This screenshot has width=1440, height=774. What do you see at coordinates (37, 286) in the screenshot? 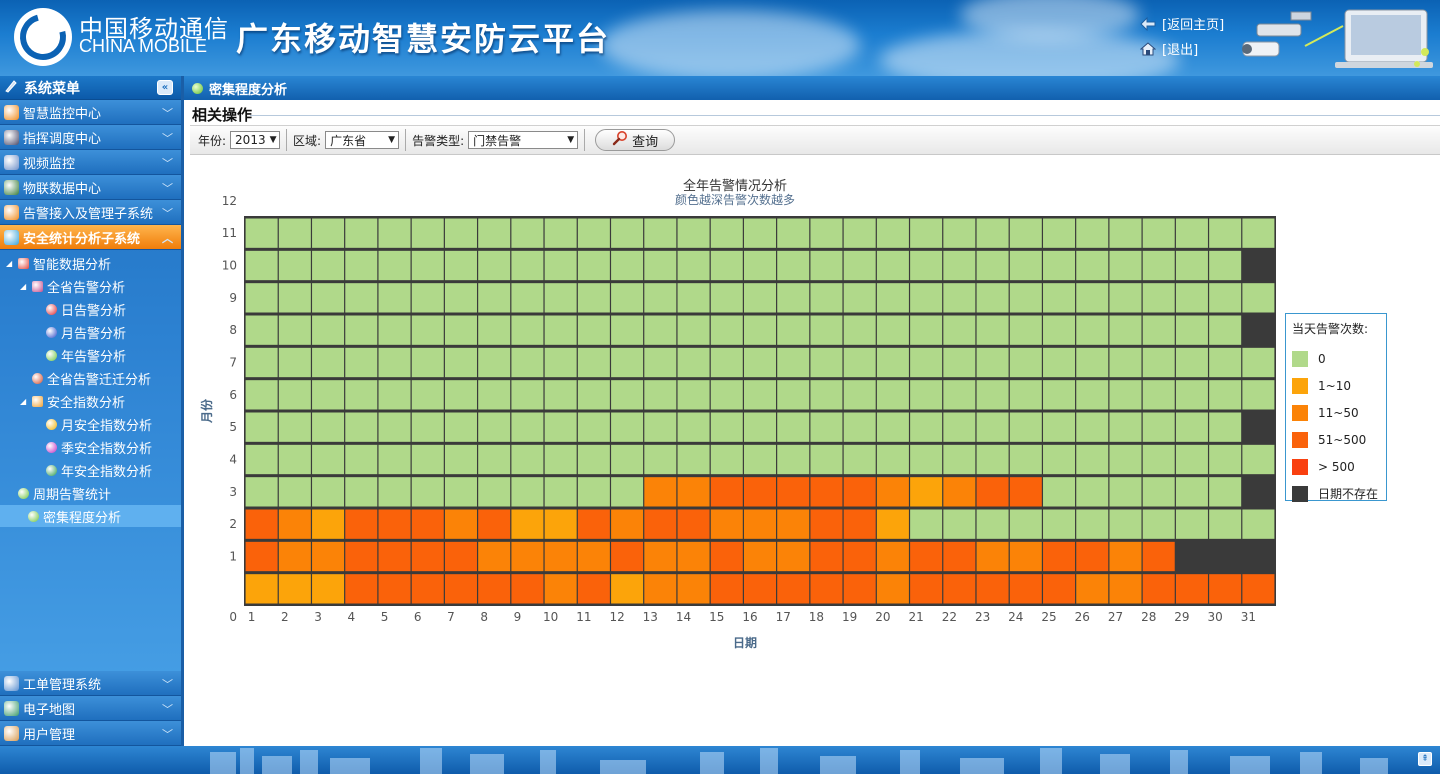
I see `province-alarm-icon` at bounding box center [37, 286].